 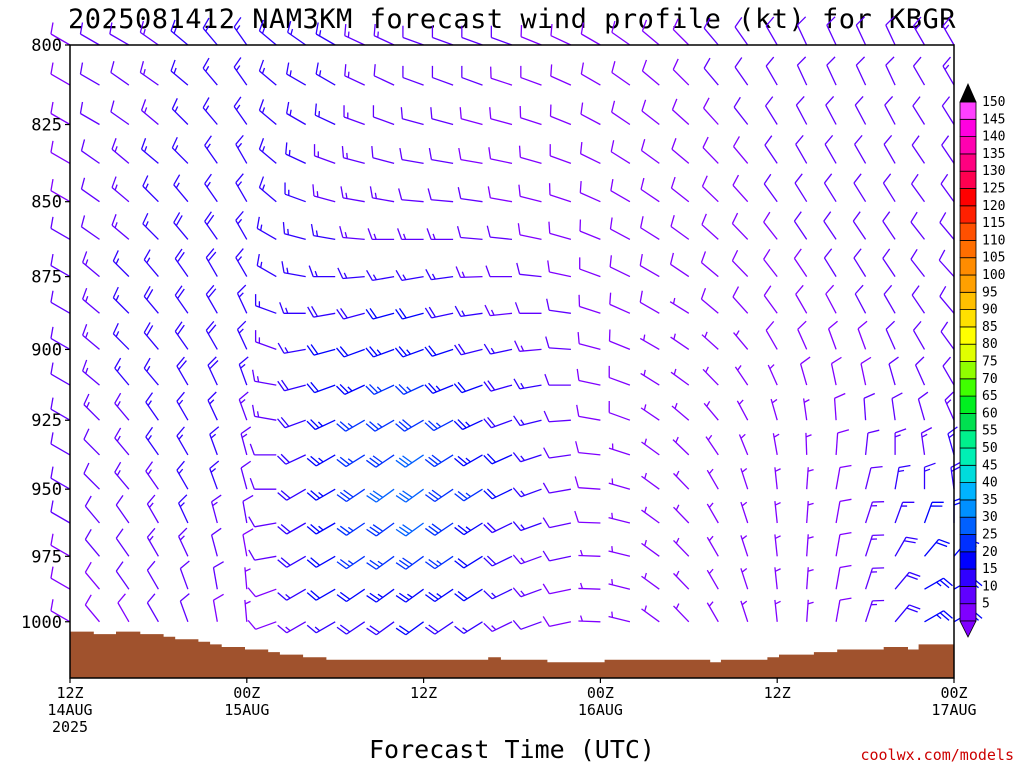 What do you see at coordinates (937, 755) in the screenshot?
I see `credit-link: coolwx.com/models` at bounding box center [937, 755].